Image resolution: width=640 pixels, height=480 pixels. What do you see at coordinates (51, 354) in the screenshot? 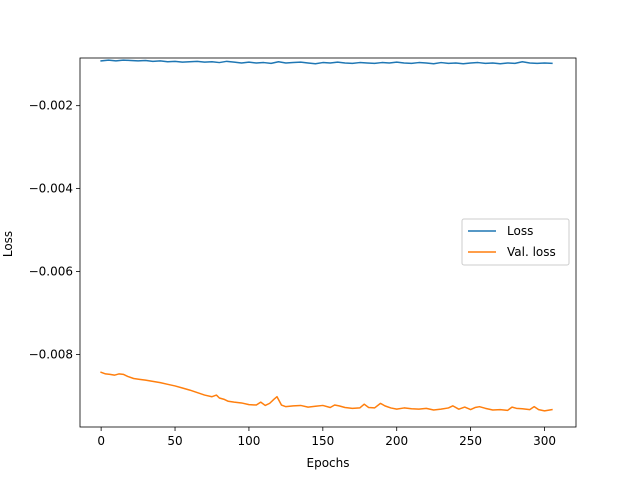
I see `y-tick-label: −0.008` at bounding box center [51, 354].